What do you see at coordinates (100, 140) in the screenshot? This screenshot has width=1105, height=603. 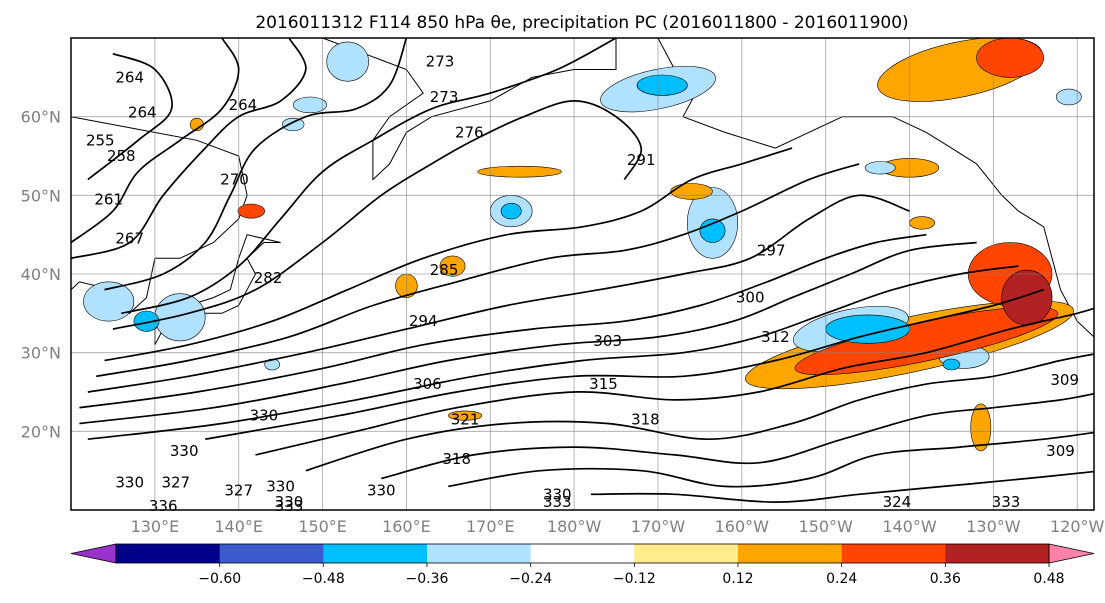 I see `theta-e-contour-label: 255` at bounding box center [100, 140].